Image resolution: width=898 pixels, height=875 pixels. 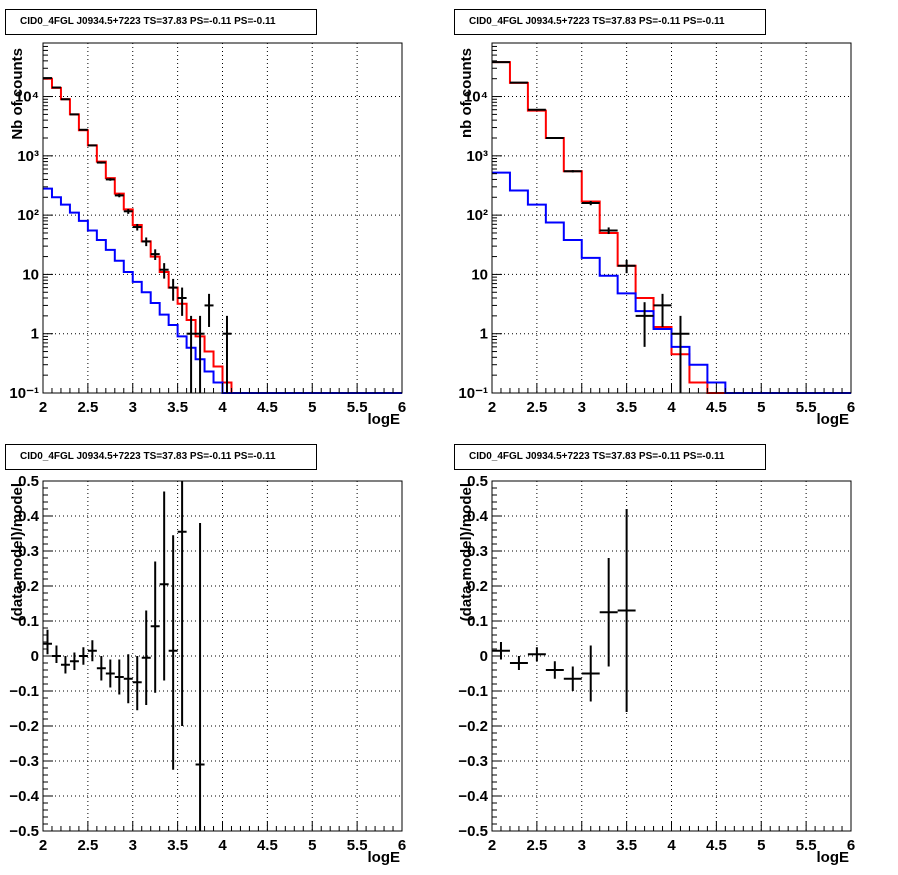 I want to click on y-axis-label: nb of counts, so click(x=466, y=93).